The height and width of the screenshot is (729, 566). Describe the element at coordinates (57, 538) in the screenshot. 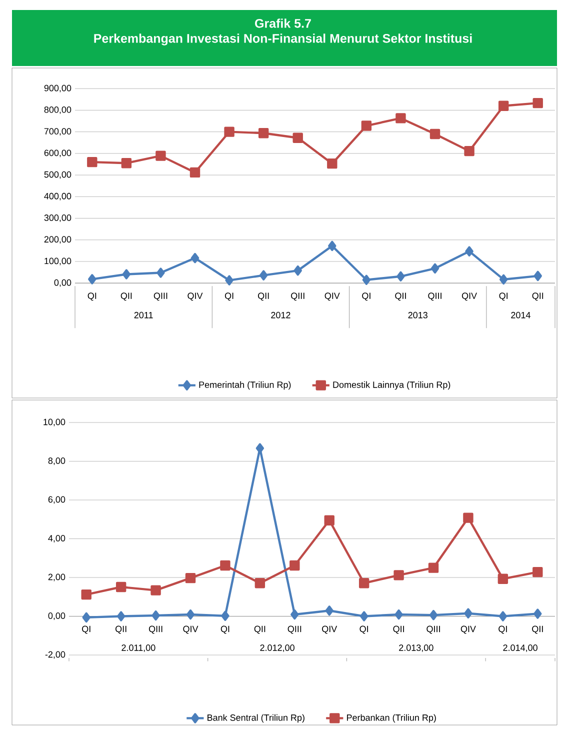

I see `y-tick-label: 4,00` at that location.